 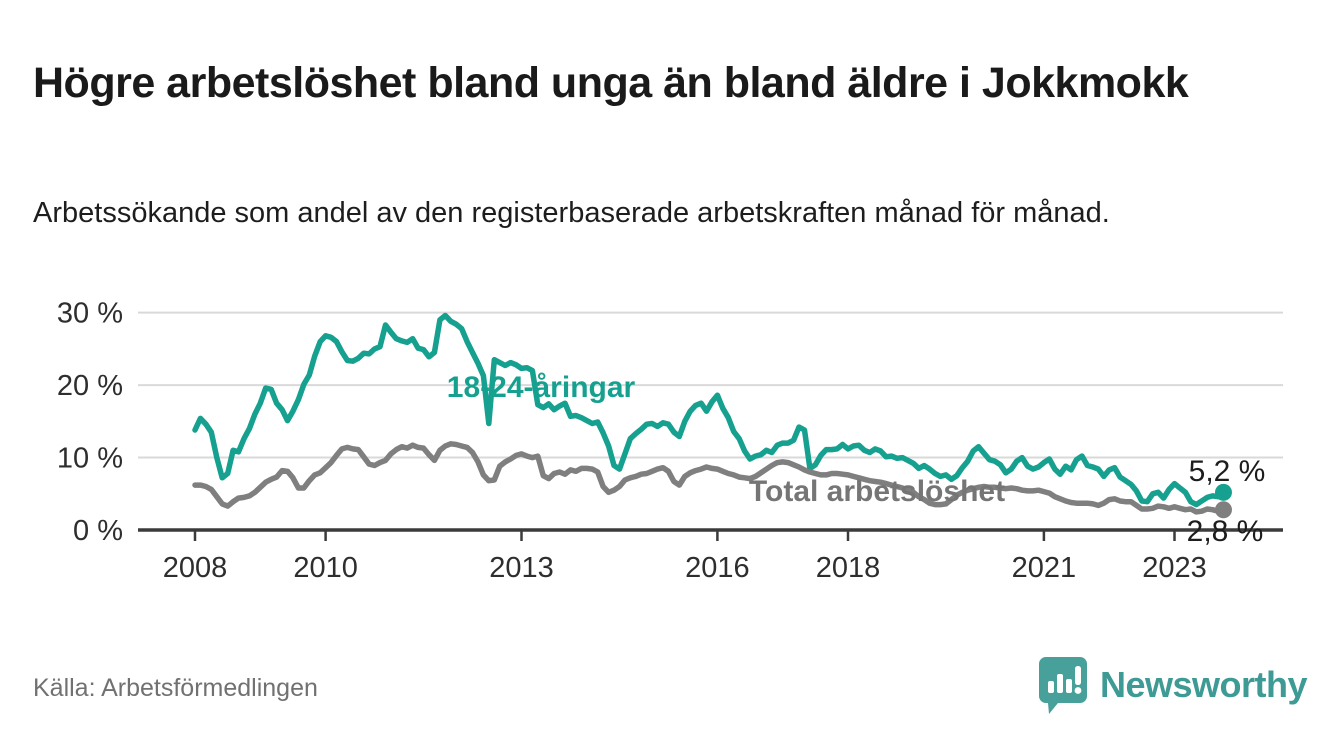 What do you see at coordinates (717, 568) in the screenshot?
I see `x-tick-label: 2016` at bounding box center [717, 568].